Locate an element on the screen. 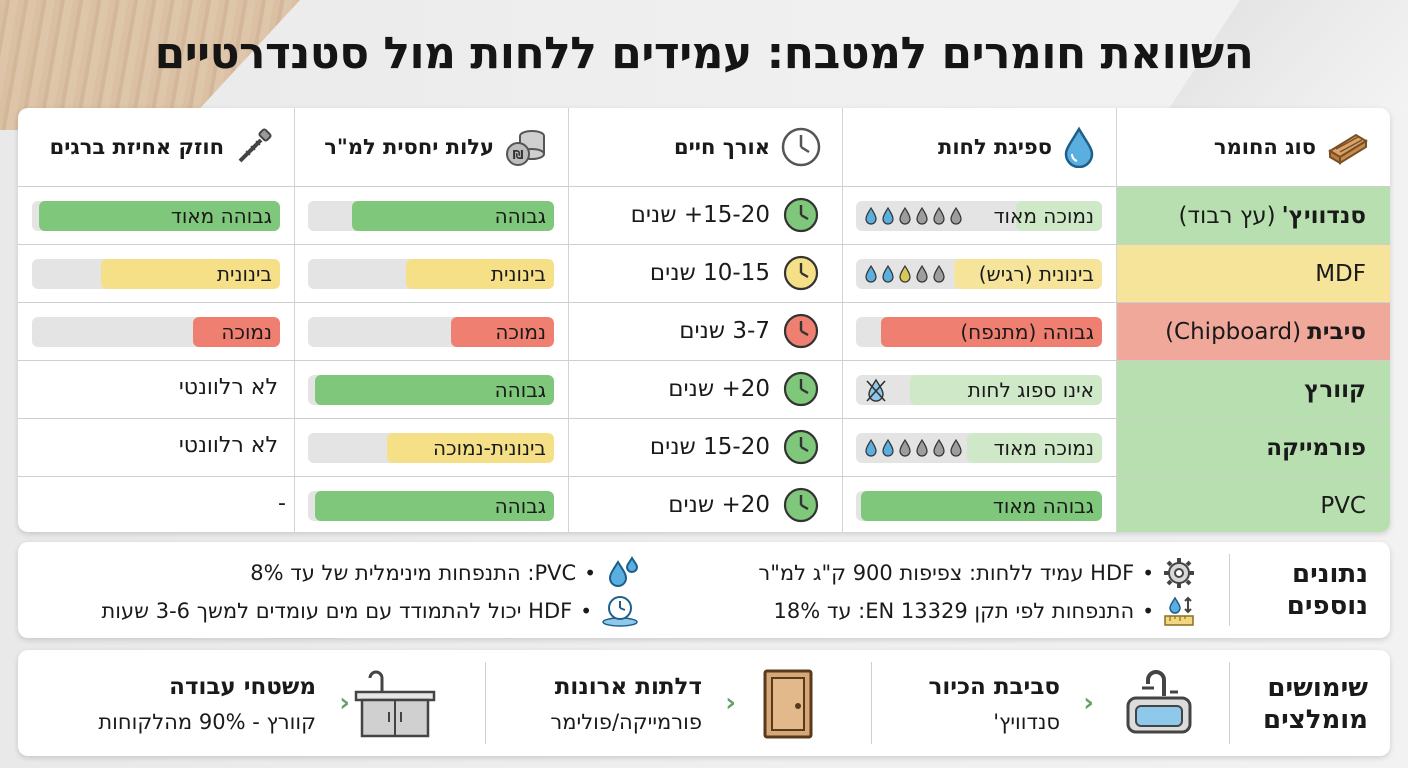  lifespan-value: 10-15 שנים is located at coordinates (735, 273).